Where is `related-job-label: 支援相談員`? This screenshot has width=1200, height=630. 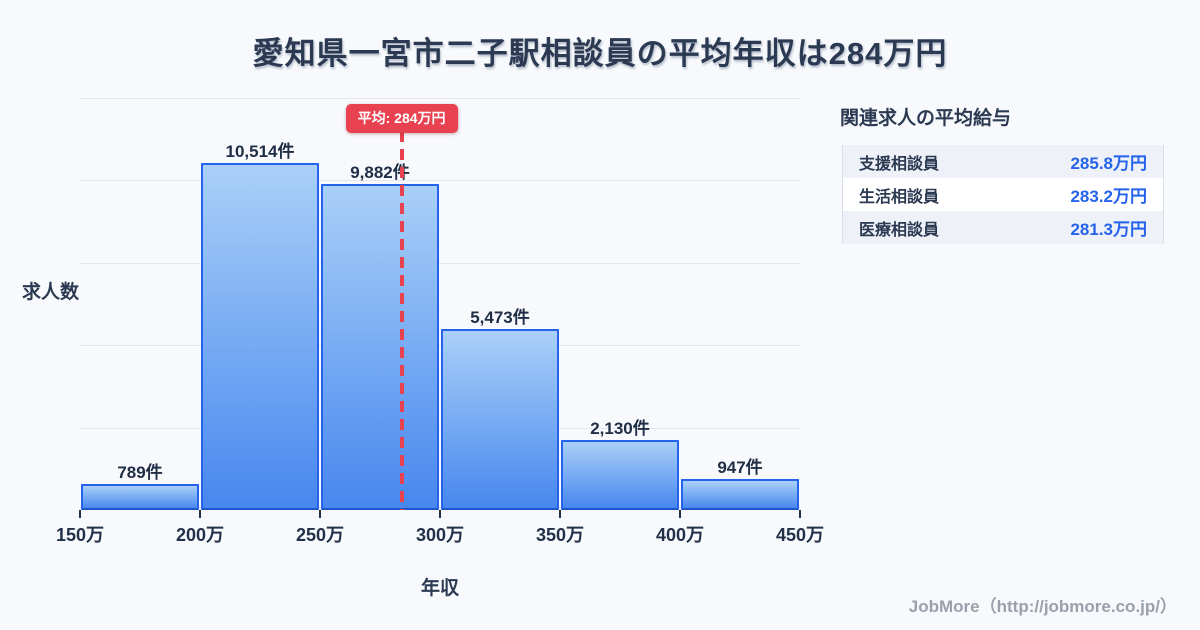
related-job-label: 支援相談員 is located at coordinates (899, 164).